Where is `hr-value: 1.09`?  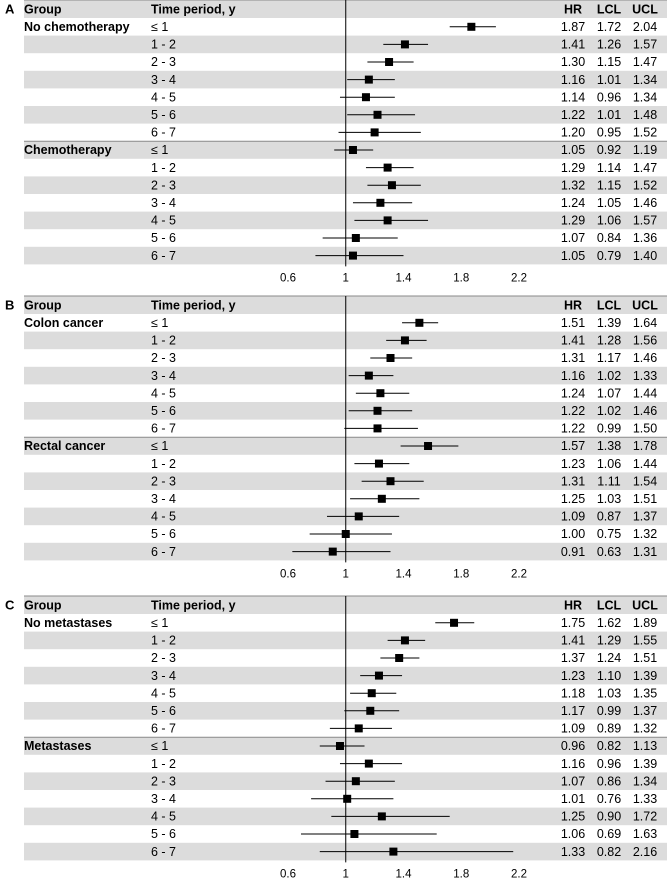 hr-value: 1.09 is located at coordinates (573, 517).